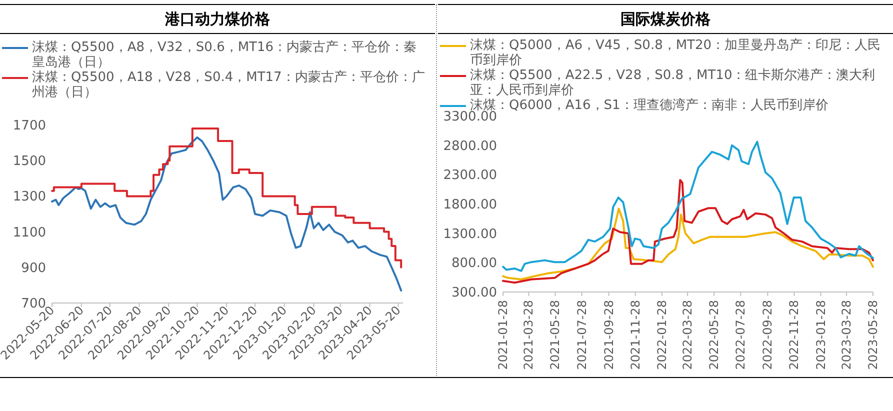 This screenshot has height=411, width=893. I want to click on legend-label: 沫煤：Q5500，A18，V28，S0.4，MT17：内蒙古产：平仓价：广州港（日）, so click(229, 85).